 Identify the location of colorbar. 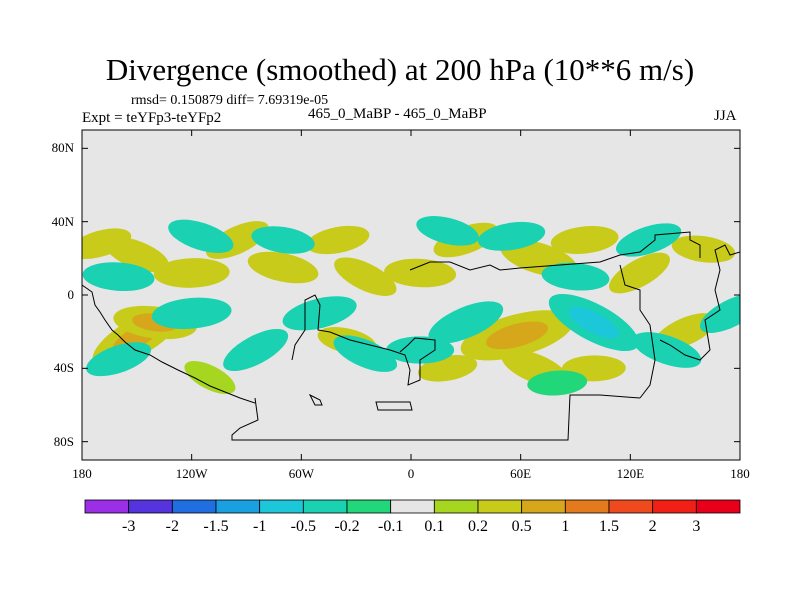
(412, 506).